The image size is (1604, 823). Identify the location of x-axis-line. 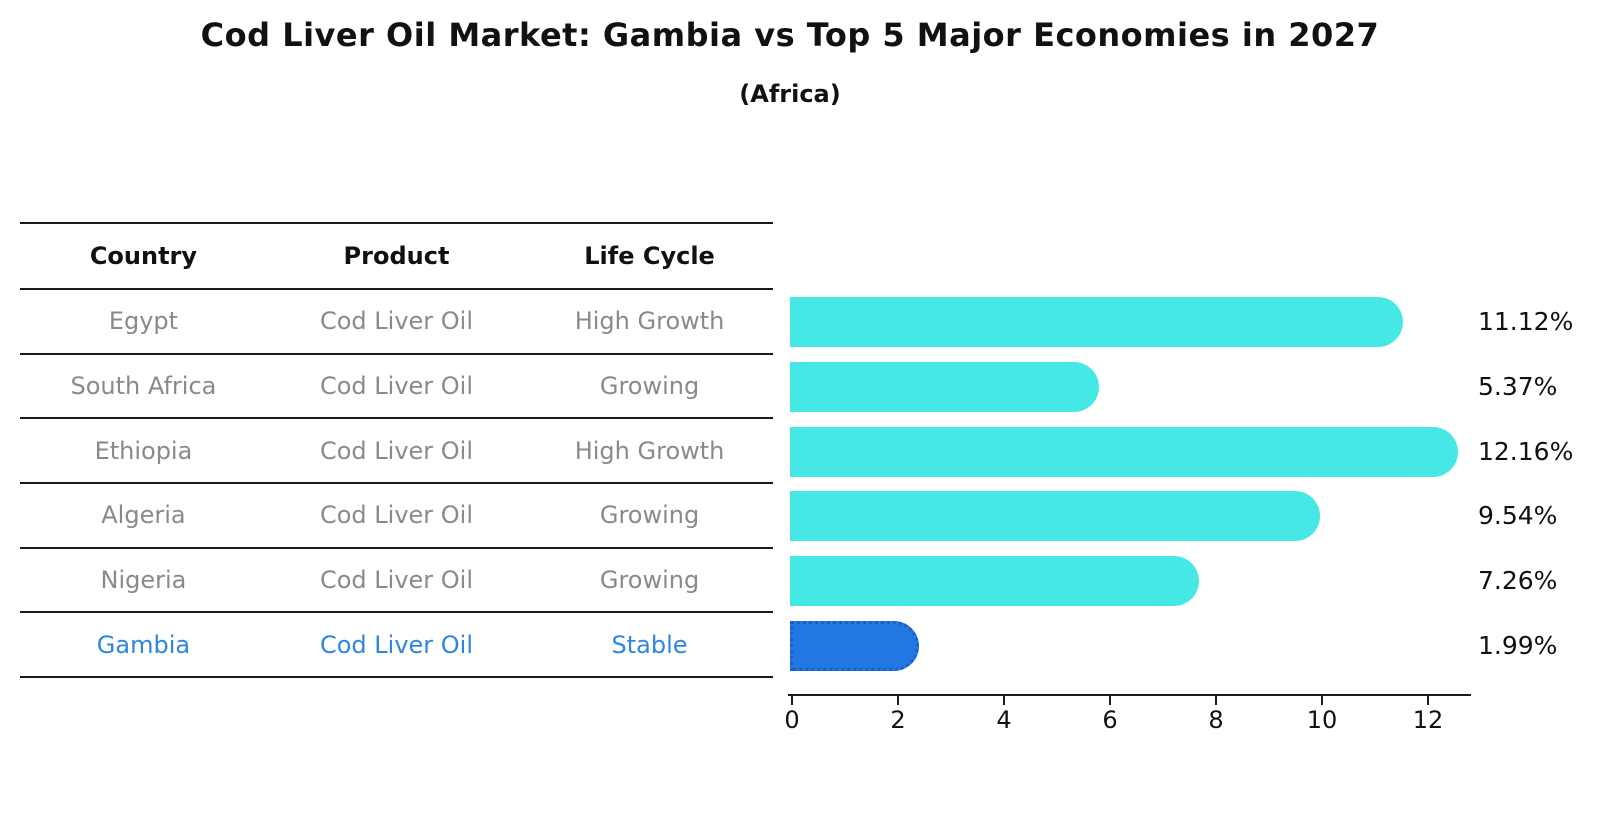
(1129, 695).